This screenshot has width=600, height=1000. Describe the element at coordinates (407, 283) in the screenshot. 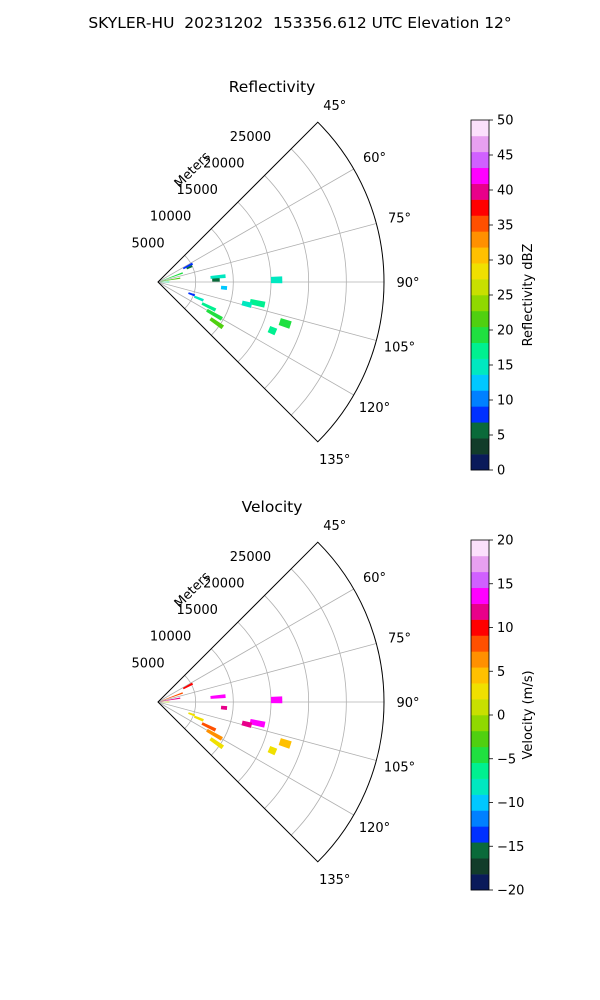

I see `refl-azimuth-label: 90°` at that location.